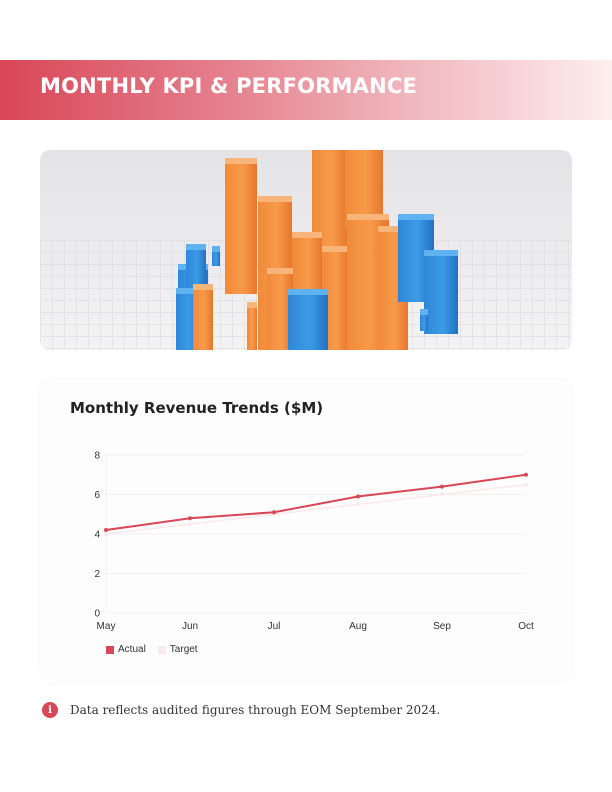  Describe the element at coordinates (97, 456) in the screenshot. I see `y-tick-label: 8` at that location.